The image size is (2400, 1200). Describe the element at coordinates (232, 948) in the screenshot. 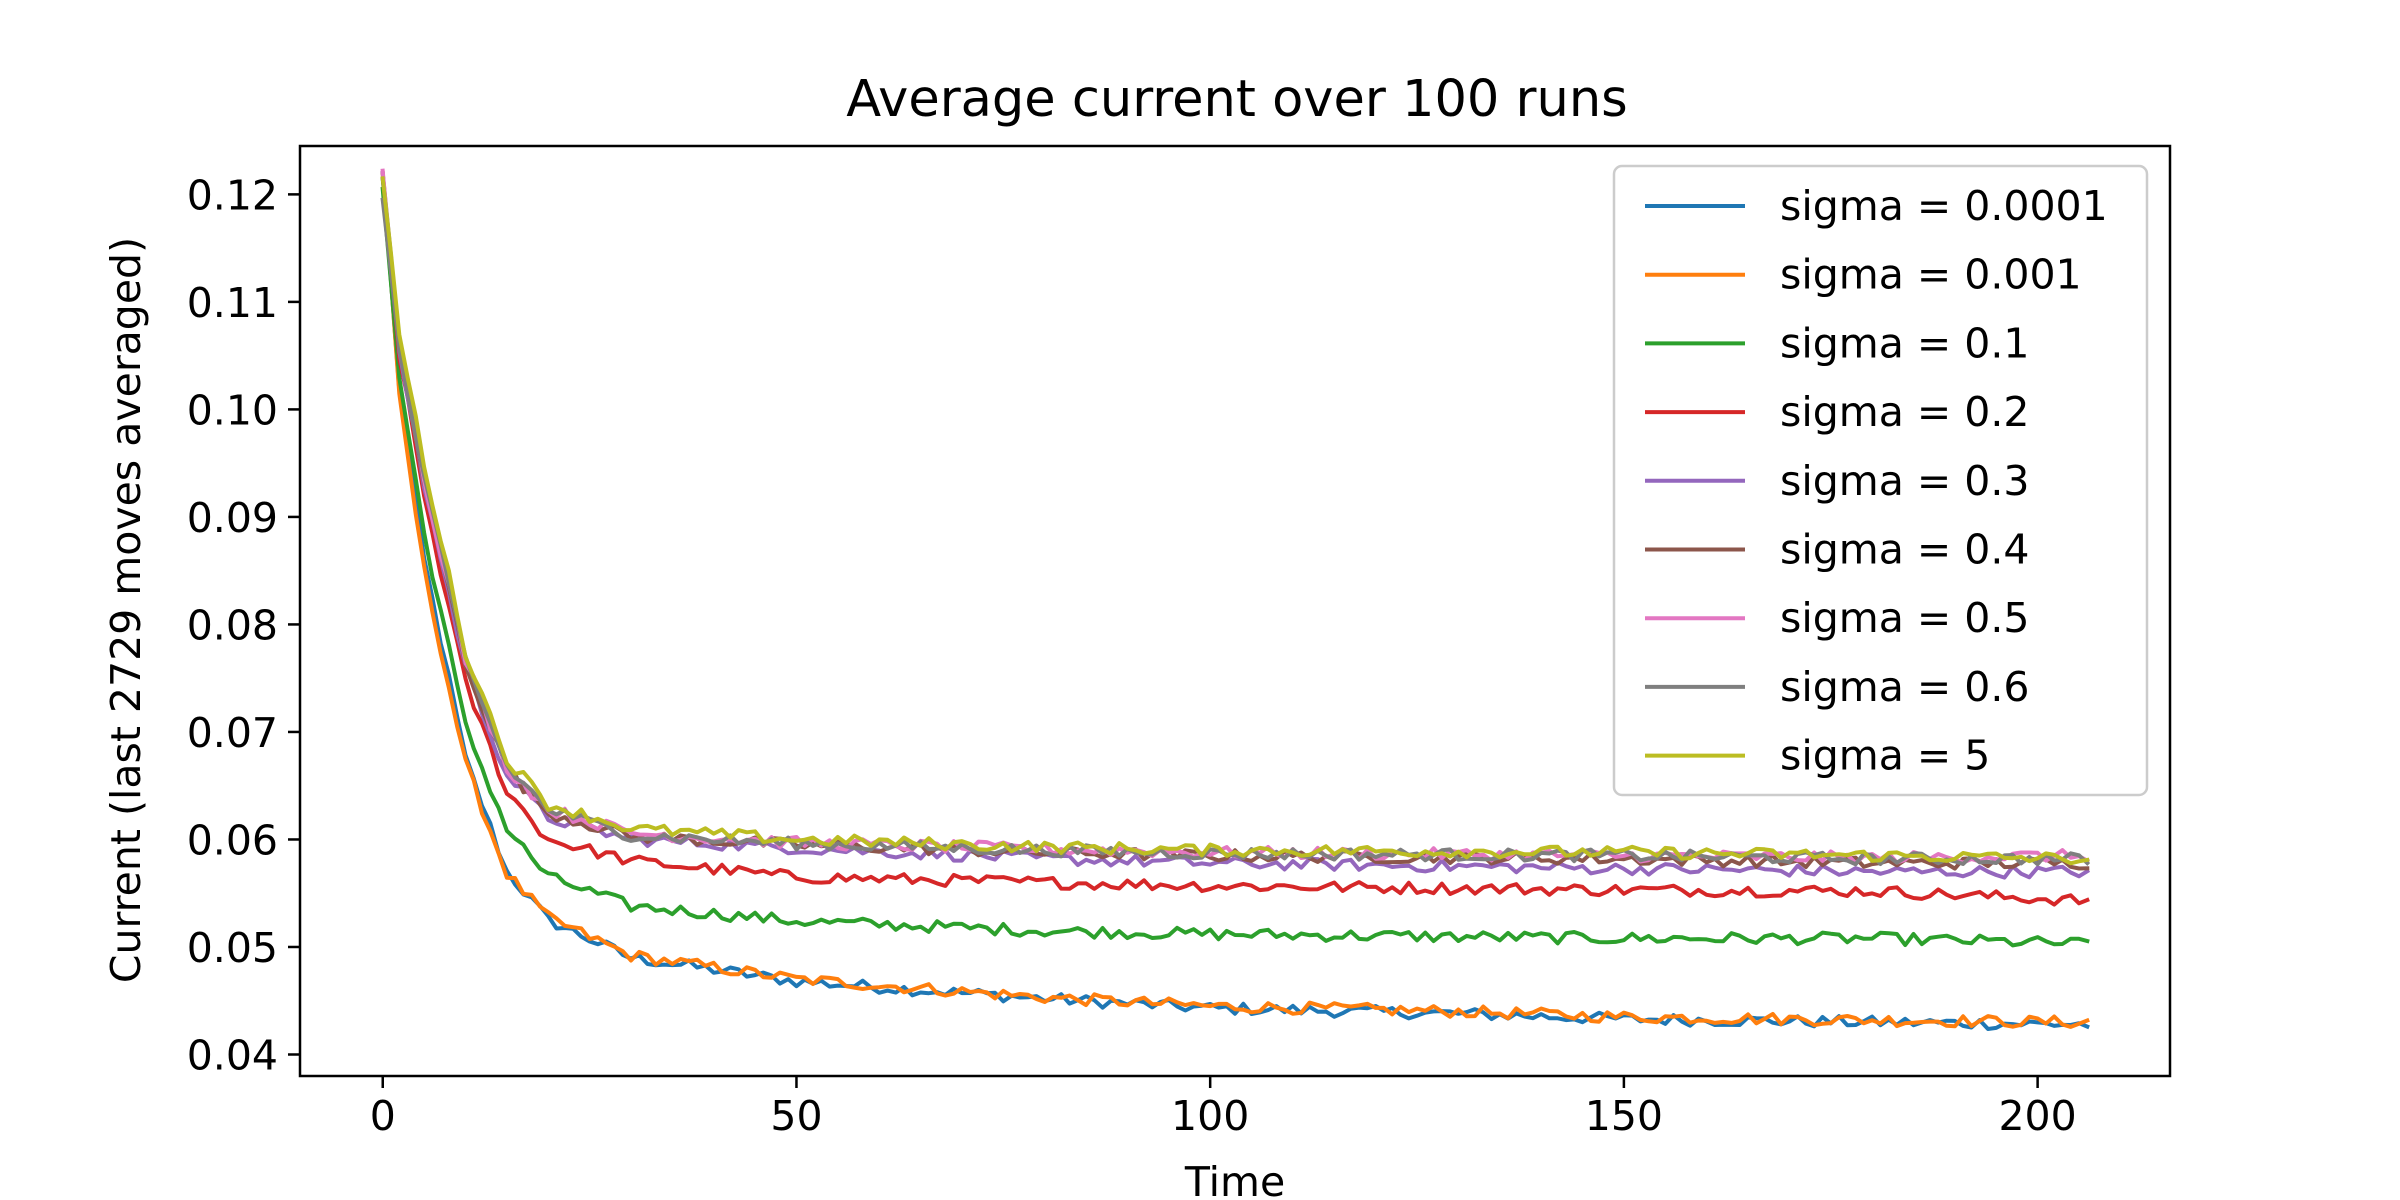

I see `y-tick-label: 0.05` at that location.